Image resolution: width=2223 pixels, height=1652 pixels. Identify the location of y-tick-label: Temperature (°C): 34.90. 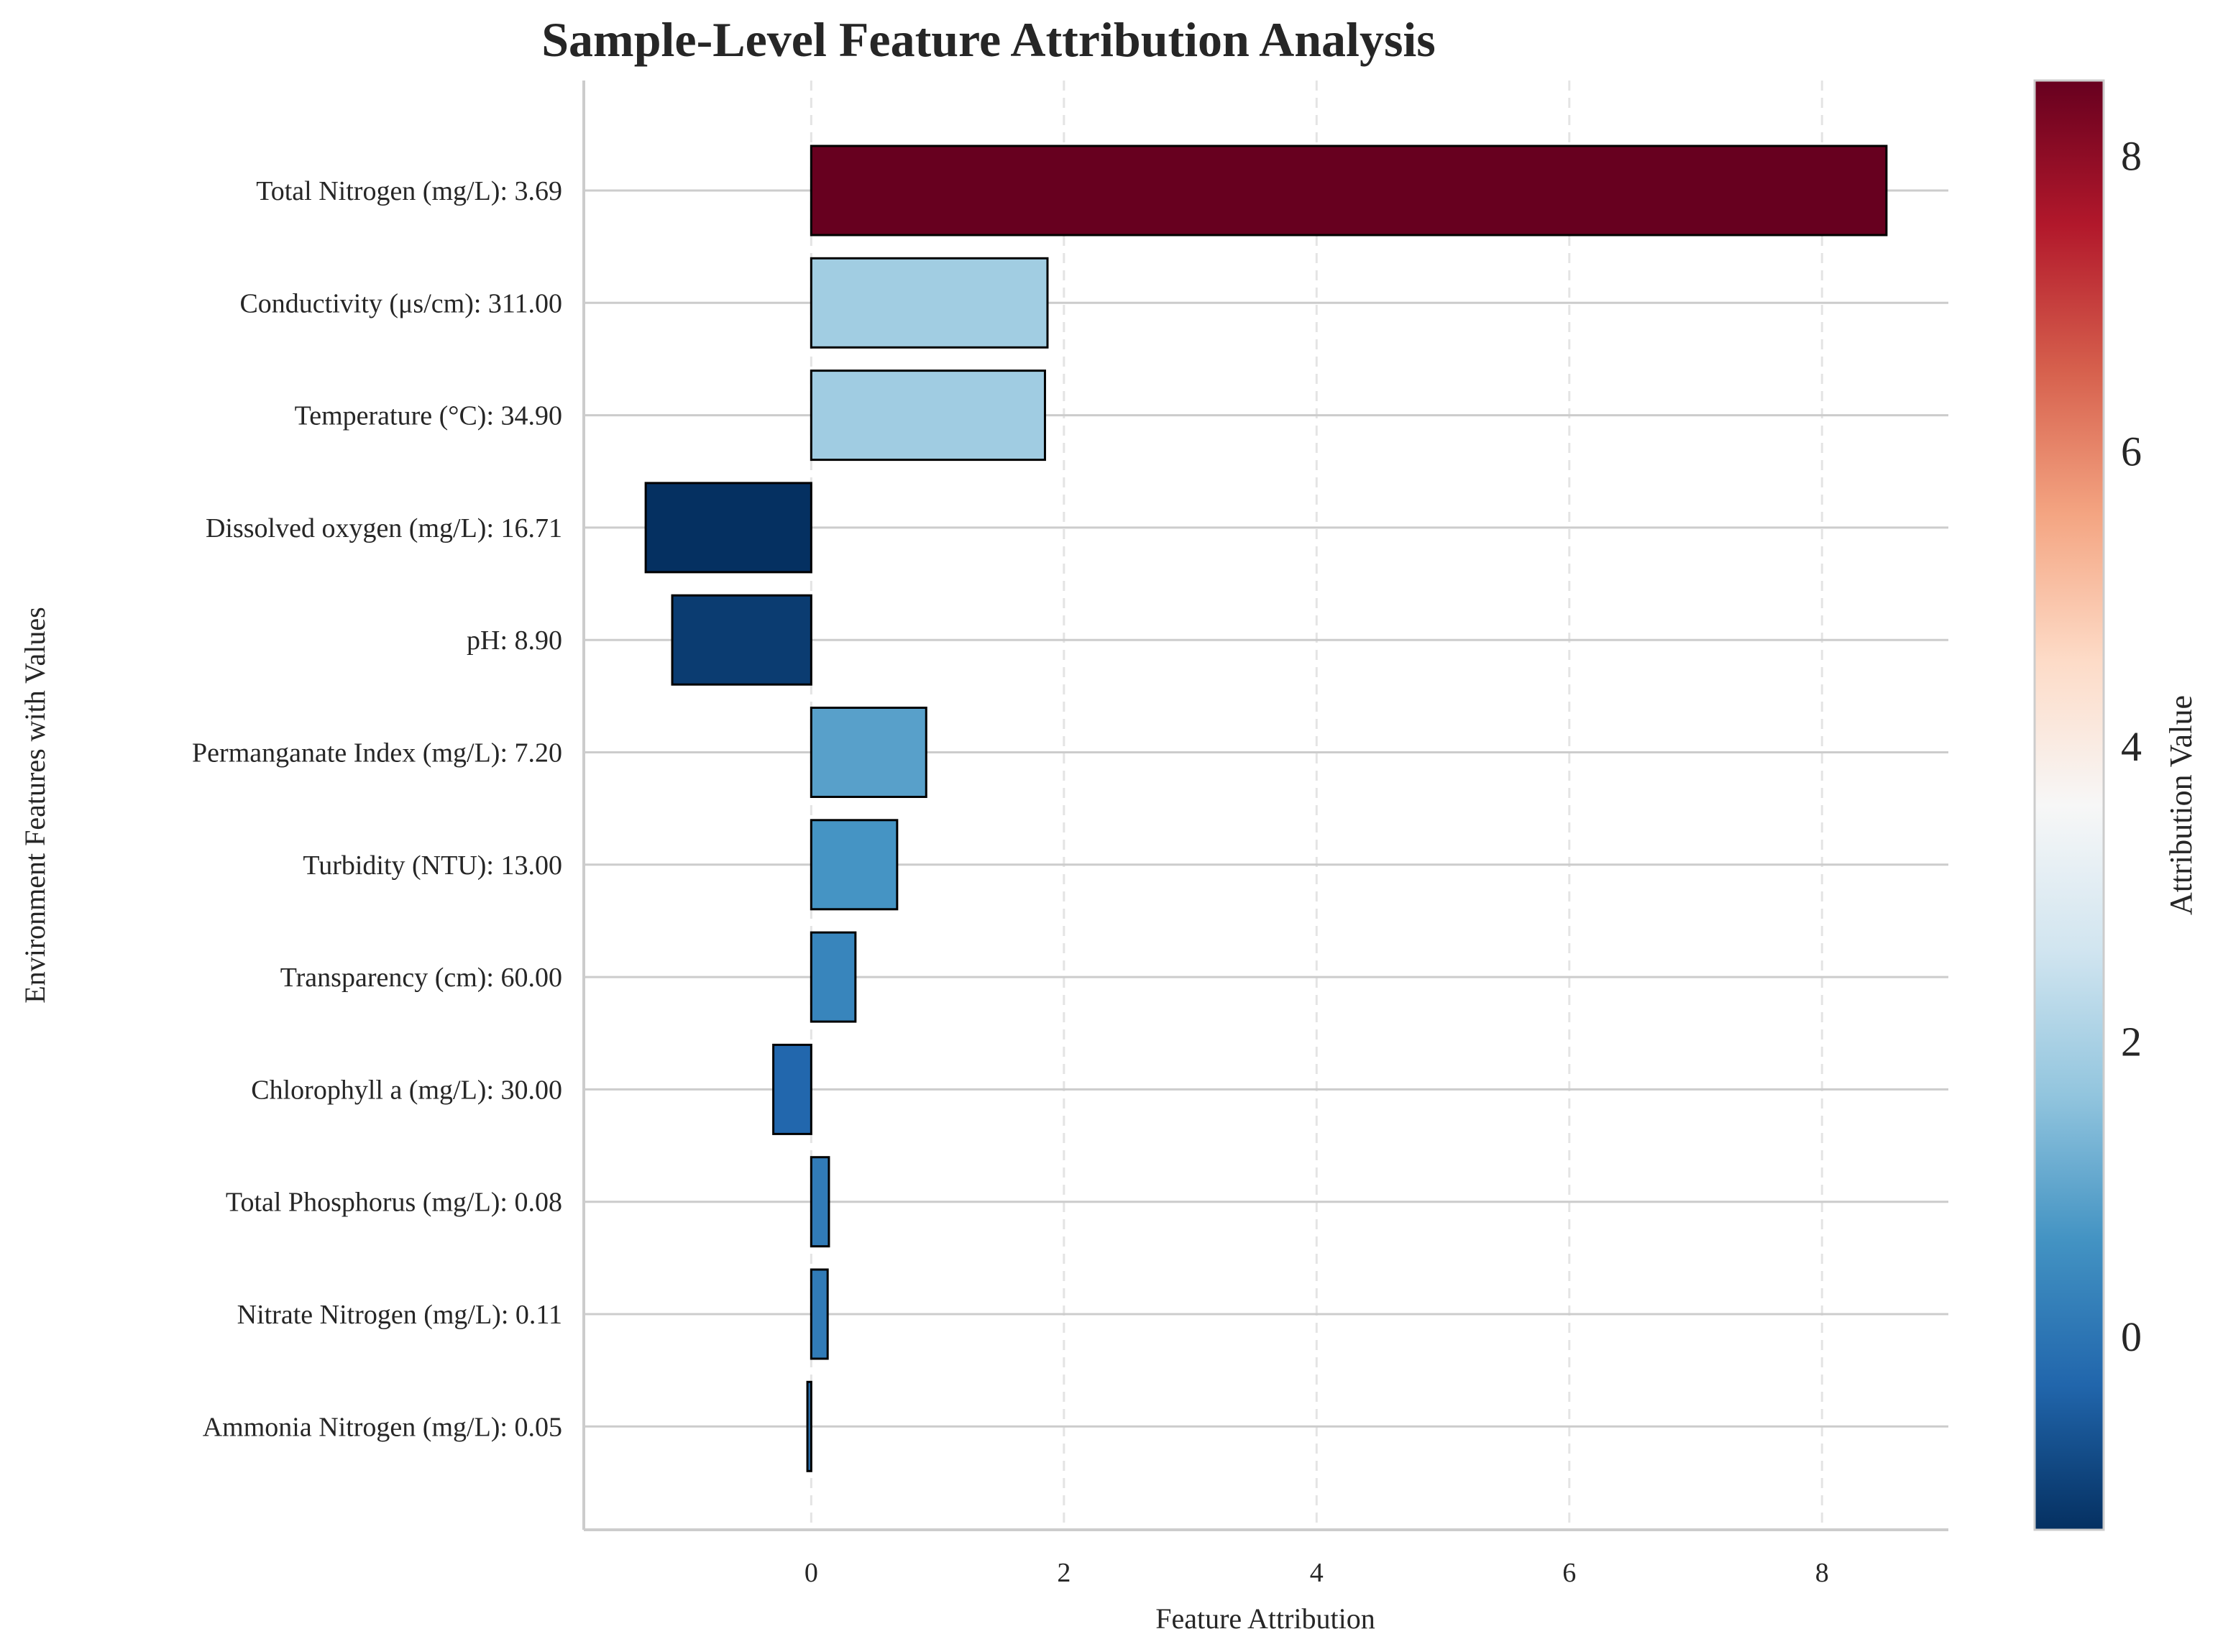
(429, 416).